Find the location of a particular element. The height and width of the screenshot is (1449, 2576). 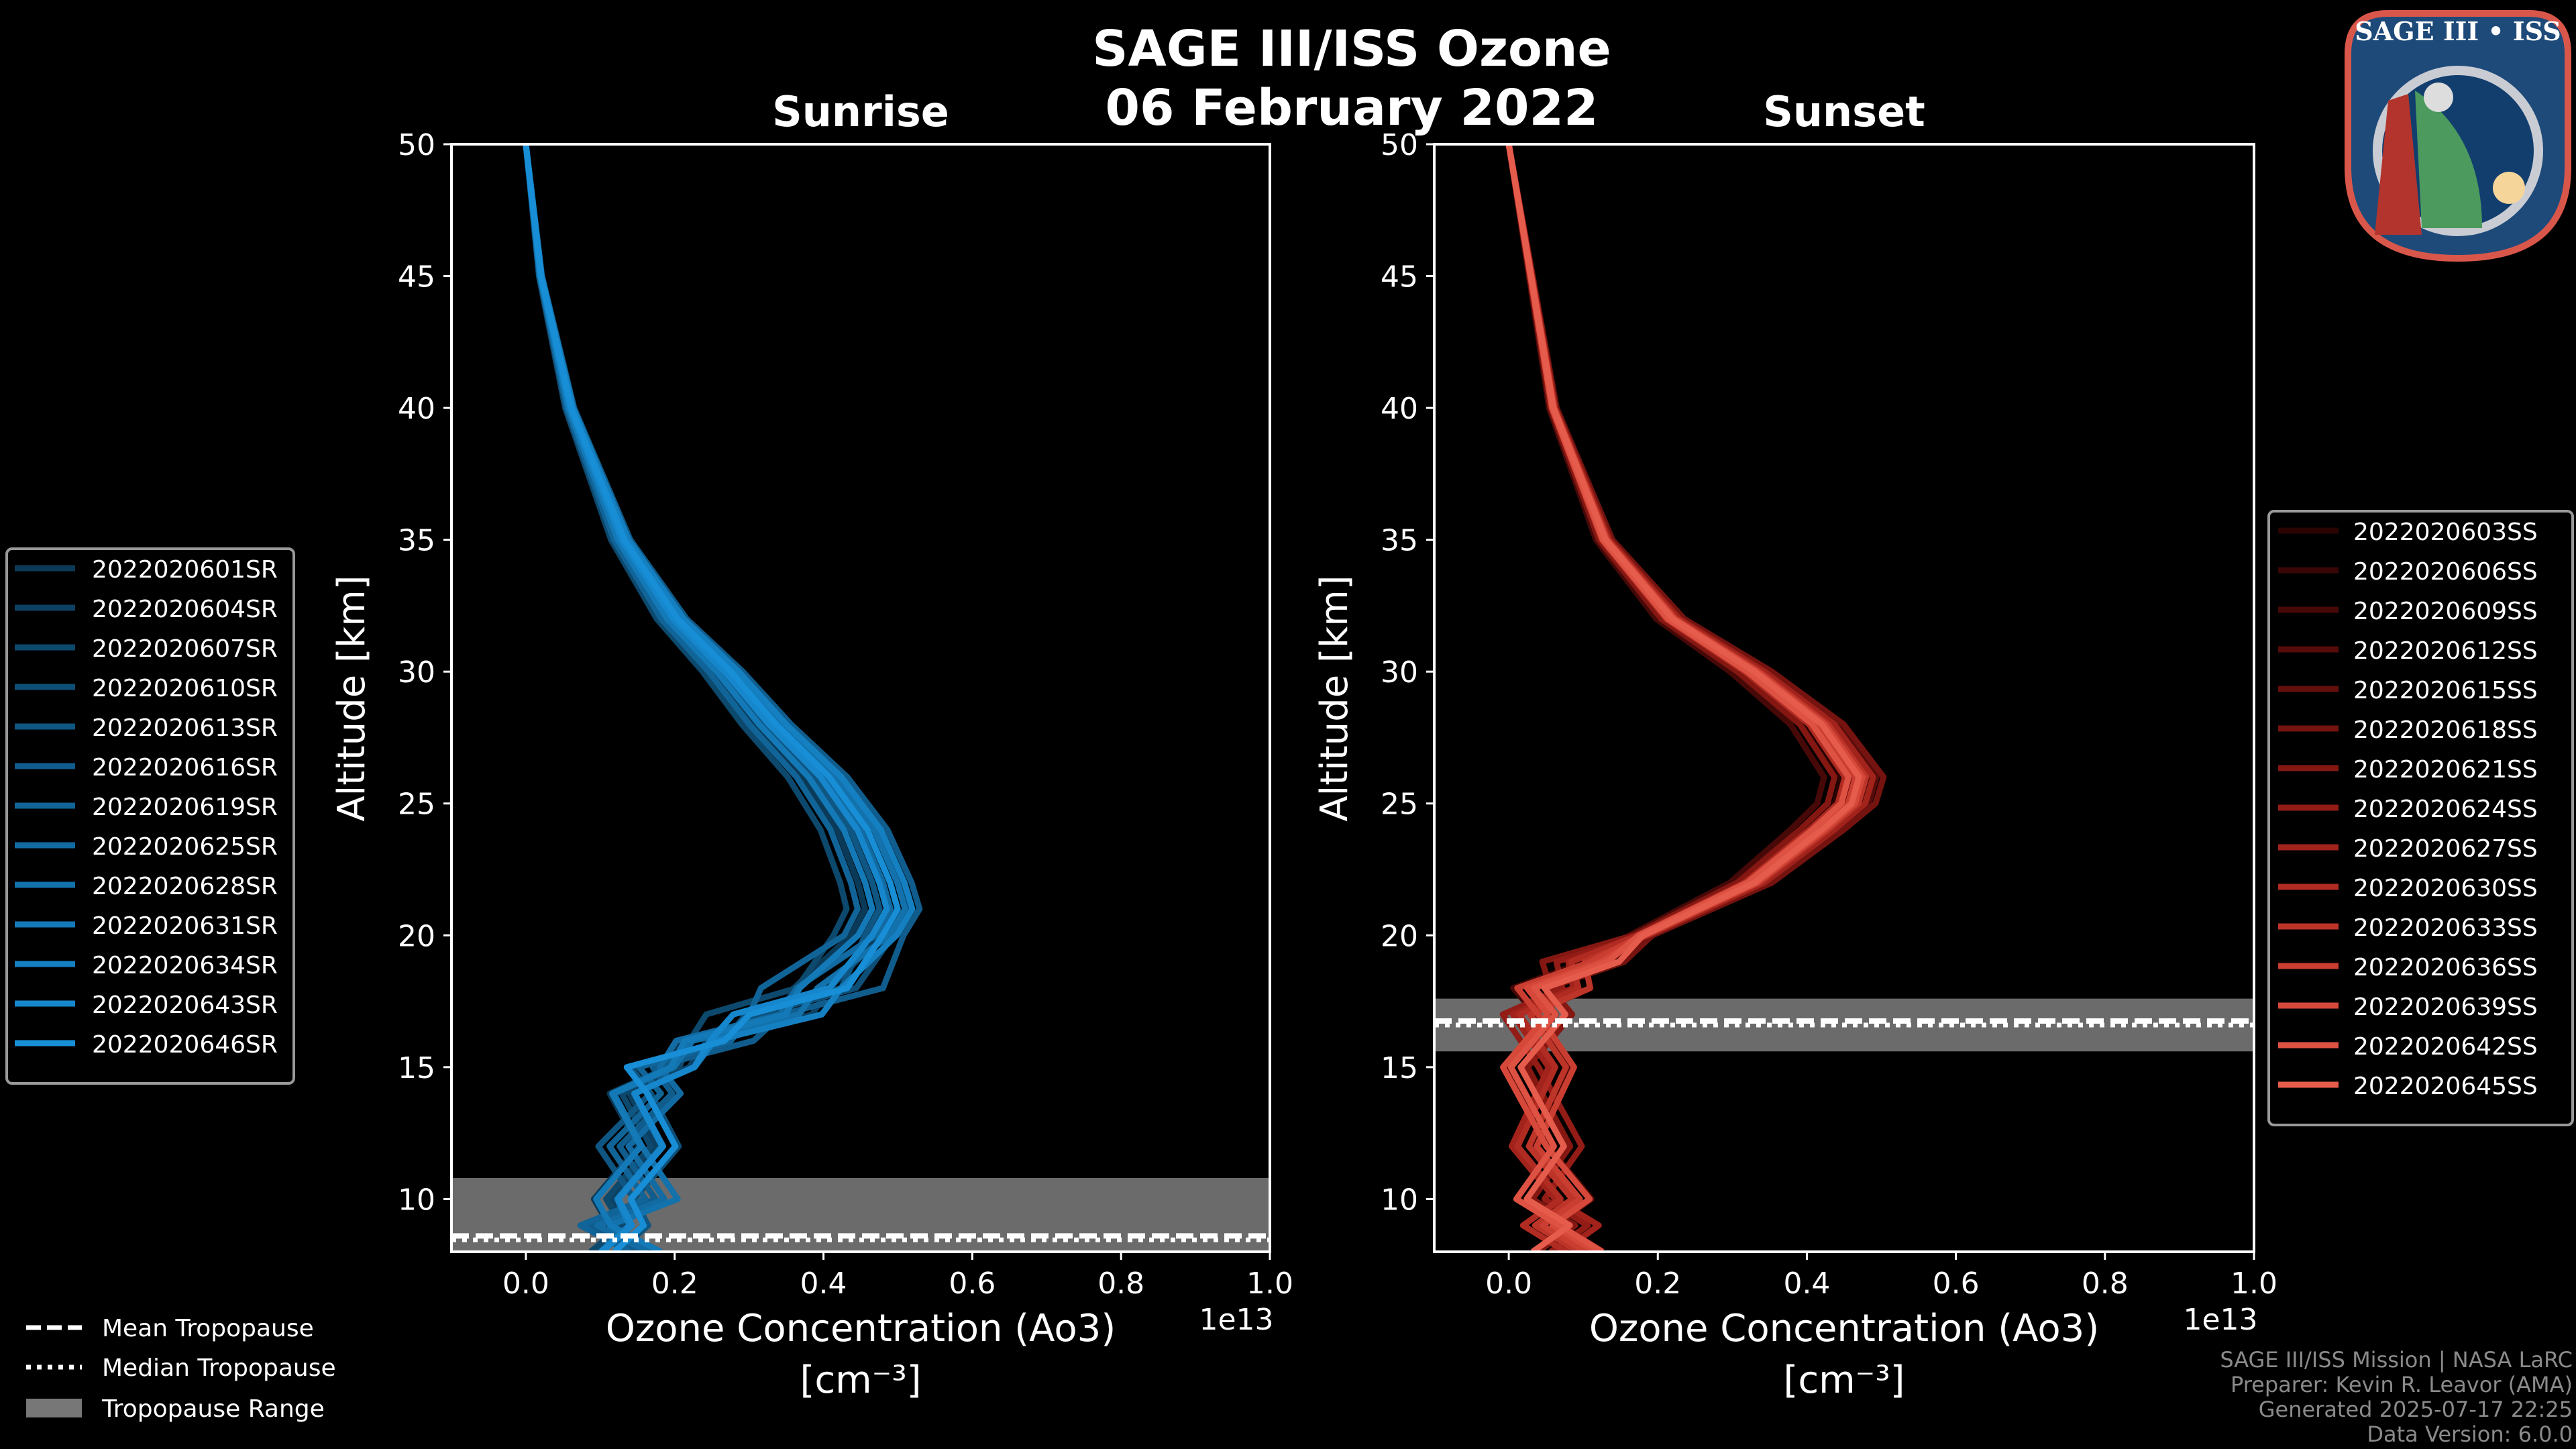

legend-label: 2022020601SR is located at coordinates (185, 570).